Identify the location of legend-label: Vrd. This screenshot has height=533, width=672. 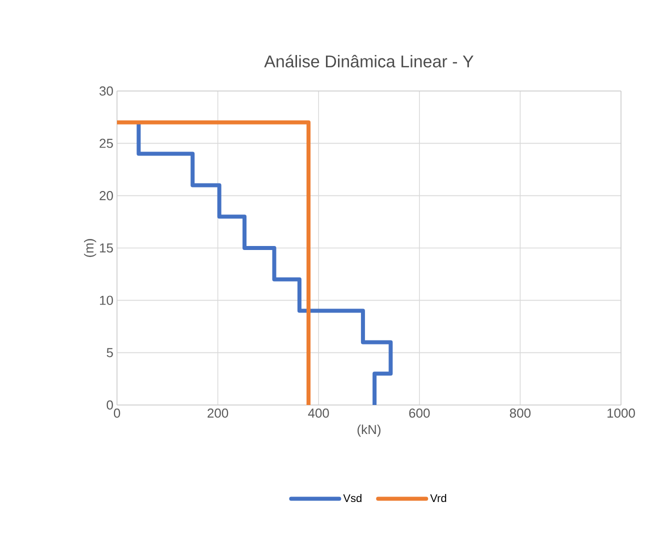
(438, 498).